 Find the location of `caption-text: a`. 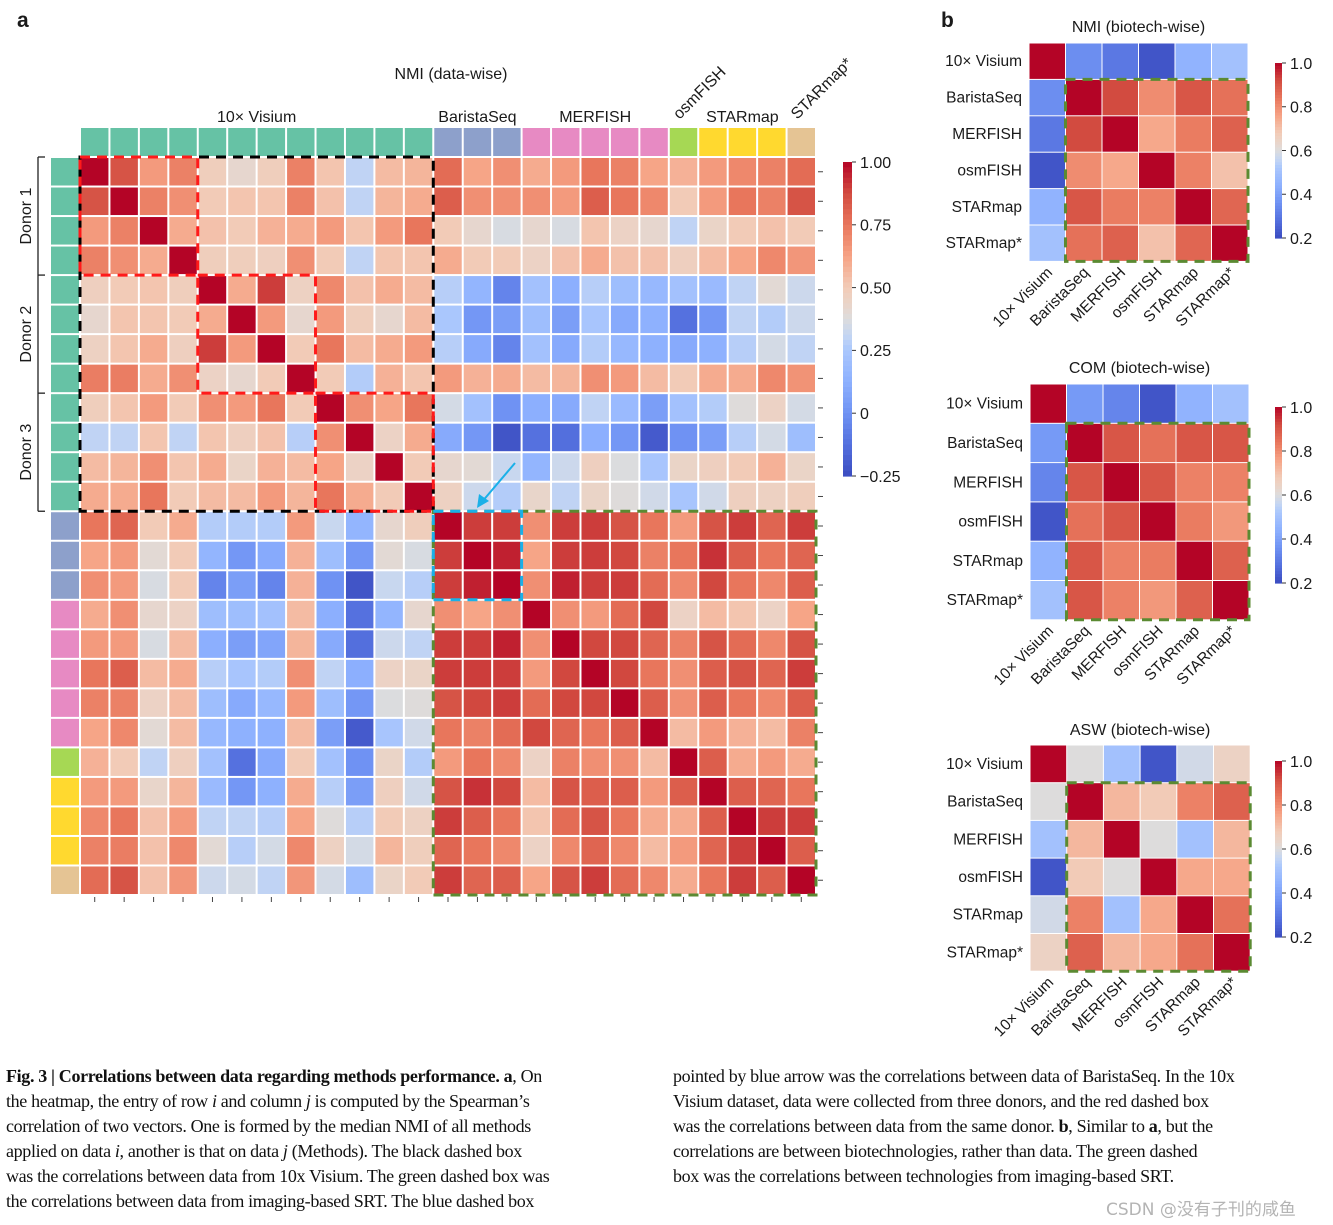

caption-text: a is located at coordinates (1153, 1126).